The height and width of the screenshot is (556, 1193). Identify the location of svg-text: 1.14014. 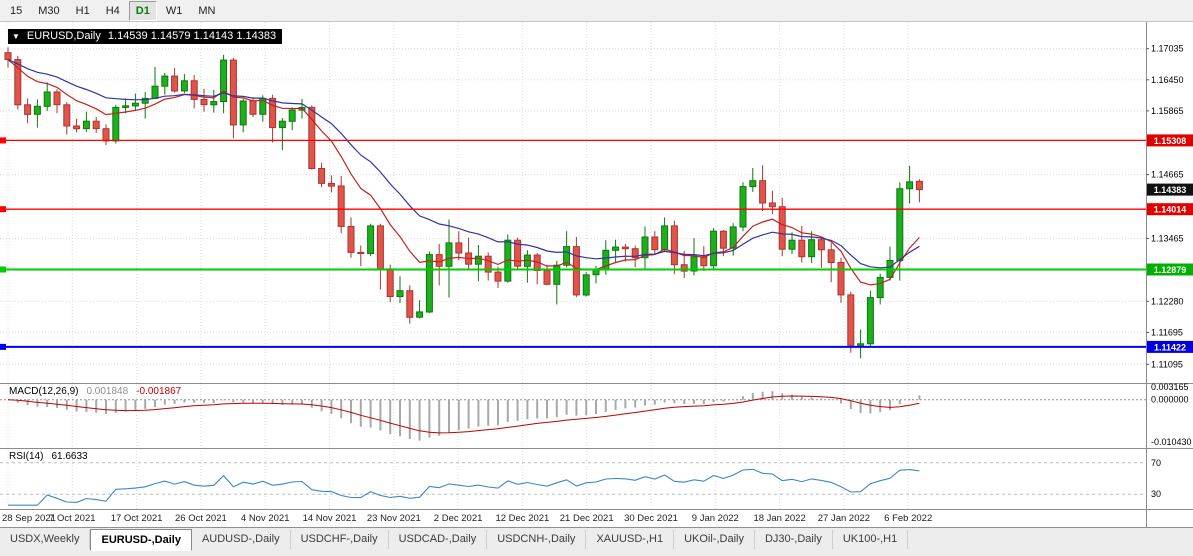
(1170, 210).